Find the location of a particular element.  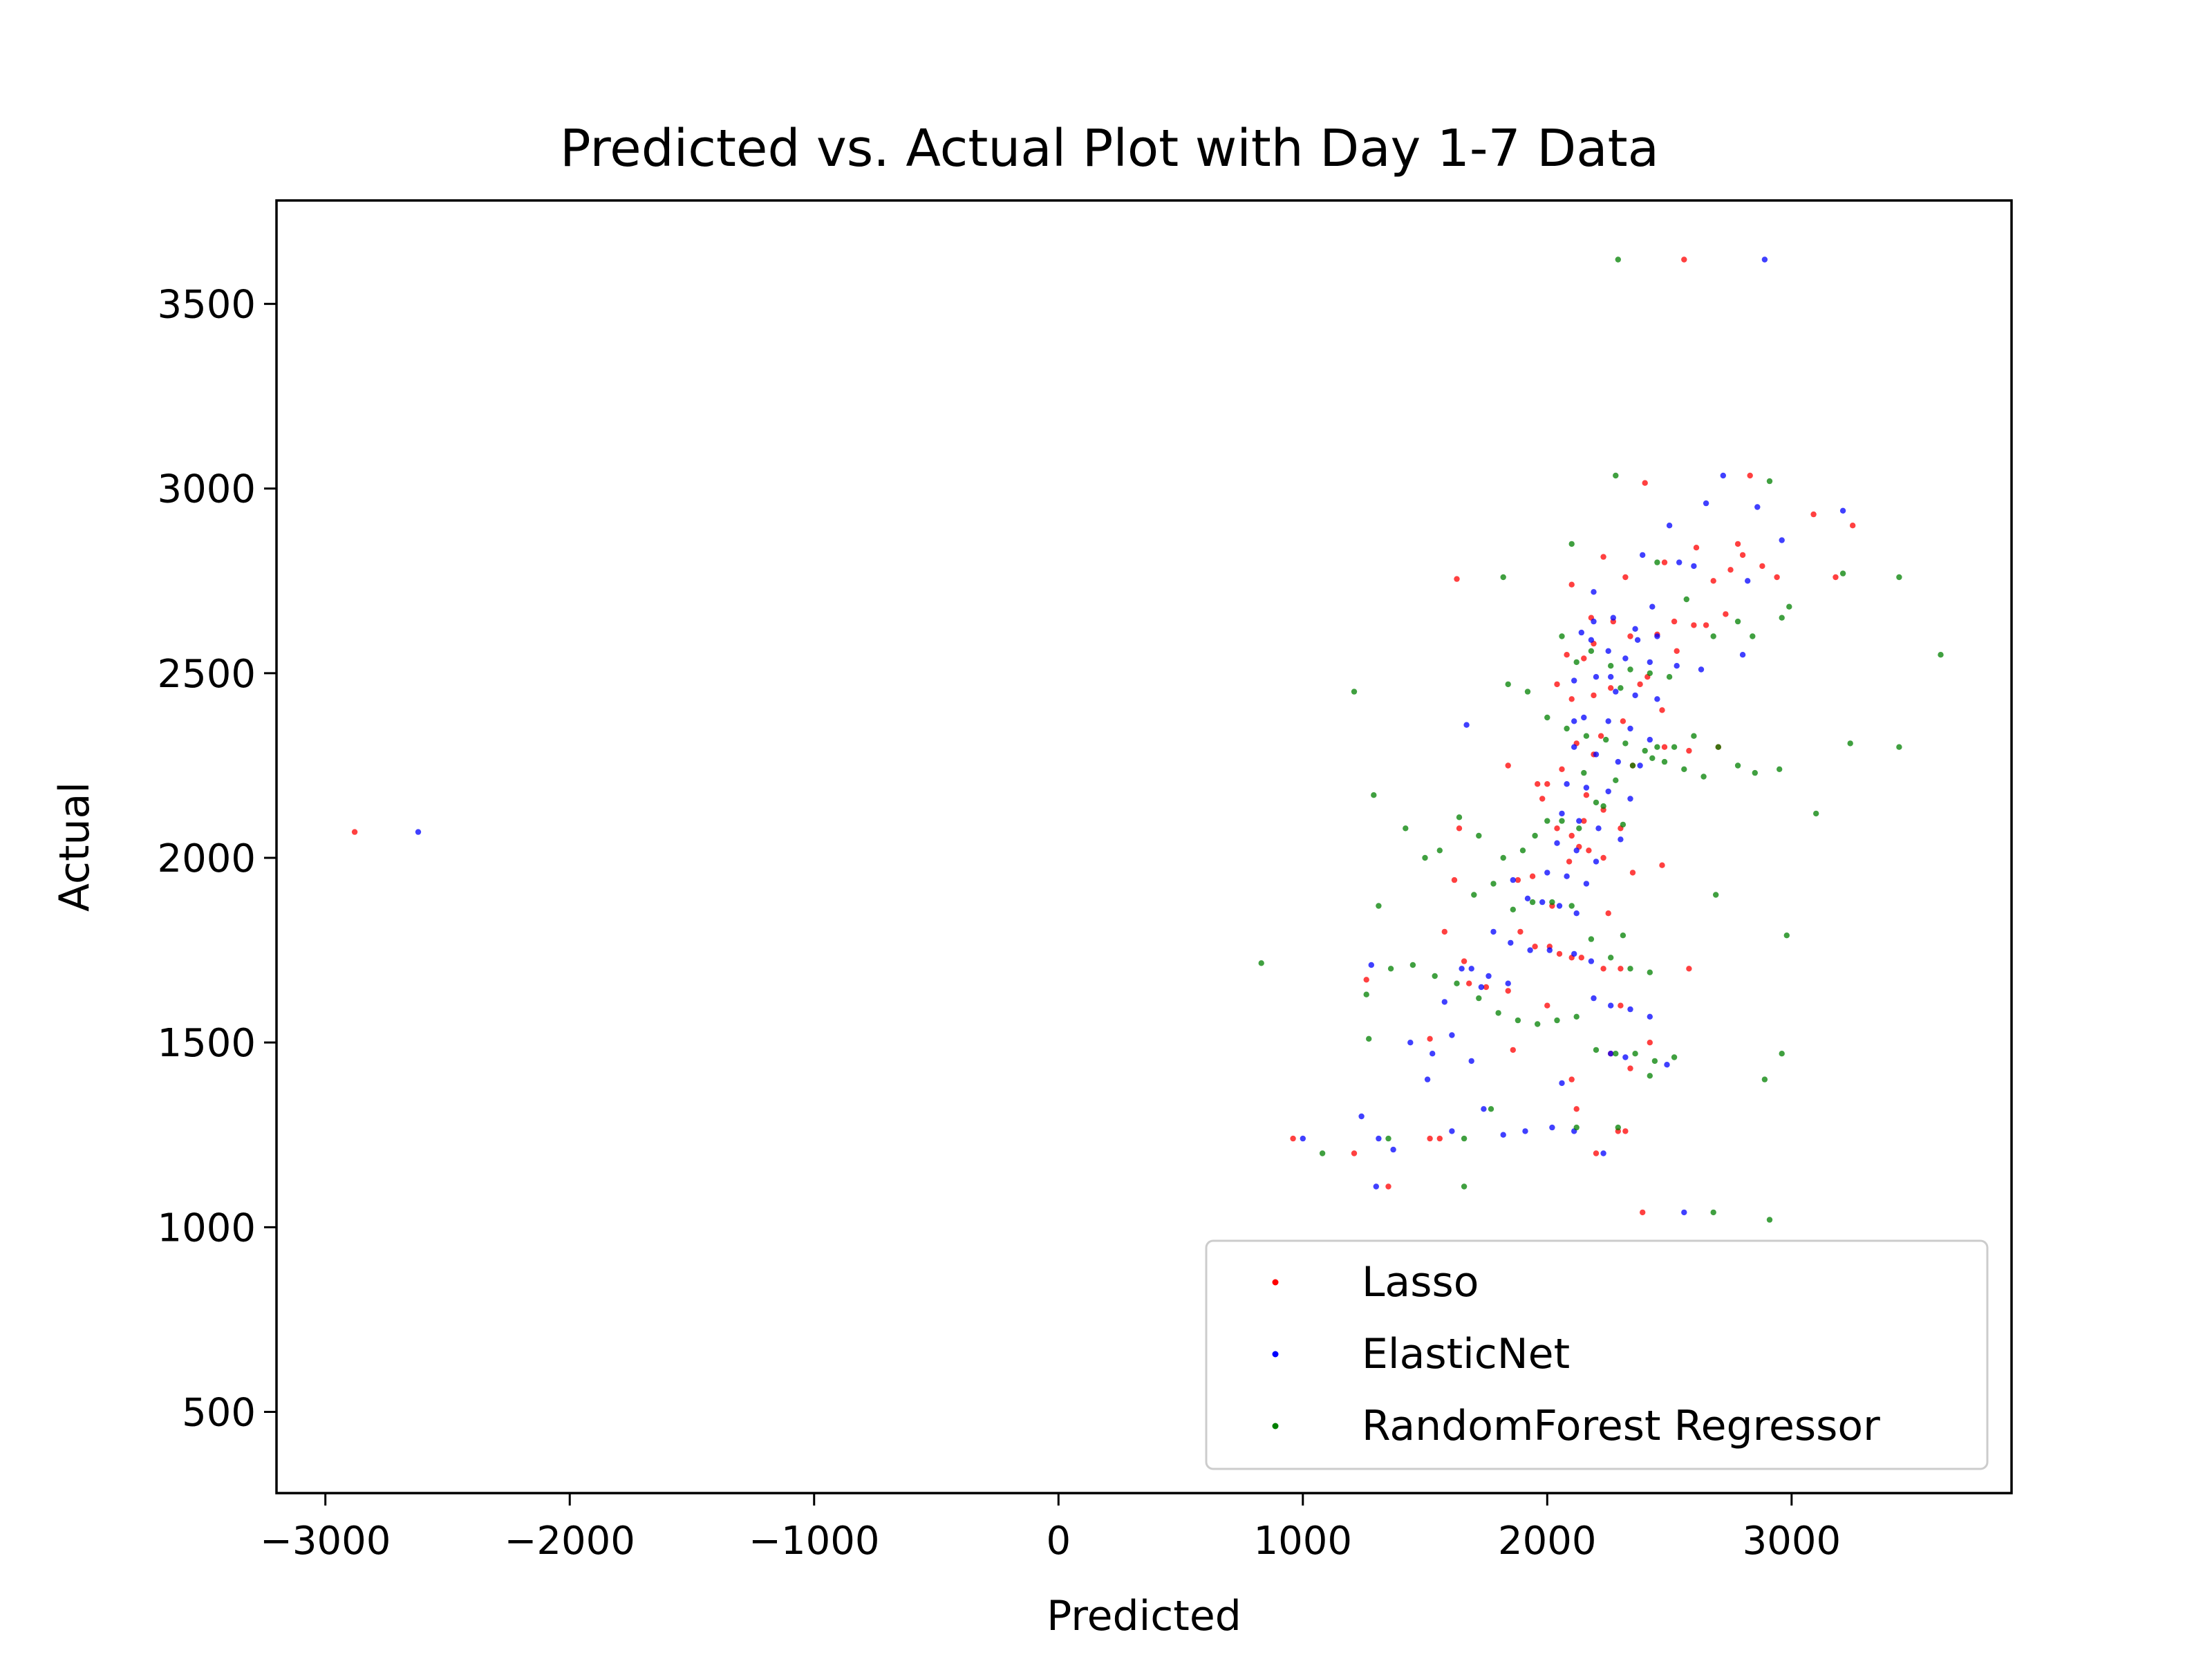

y-tick-label: 2000 is located at coordinates (206, 859).